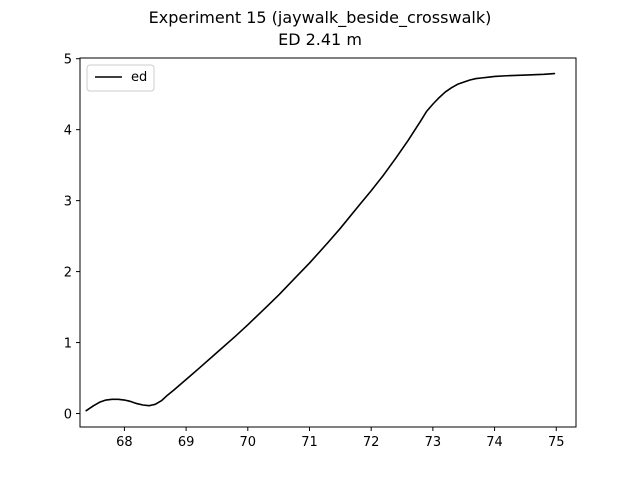 The width and height of the screenshot is (640, 480). What do you see at coordinates (68, 415) in the screenshot?
I see `y-tick-label: 0` at bounding box center [68, 415].